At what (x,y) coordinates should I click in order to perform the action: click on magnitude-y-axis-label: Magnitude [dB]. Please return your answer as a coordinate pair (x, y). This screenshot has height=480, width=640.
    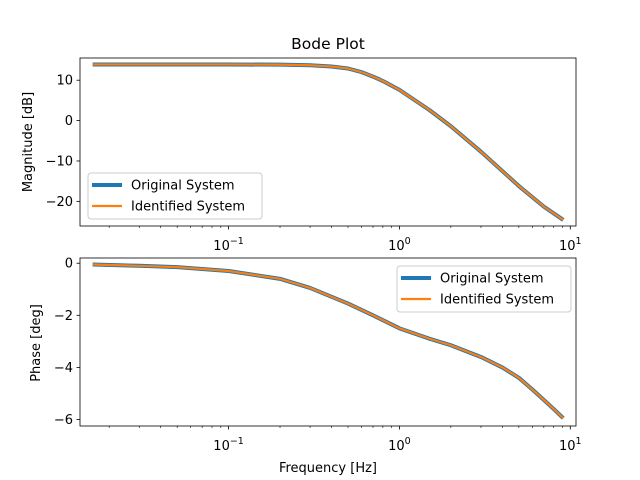
    Looking at the image, I should click on (28, 142).